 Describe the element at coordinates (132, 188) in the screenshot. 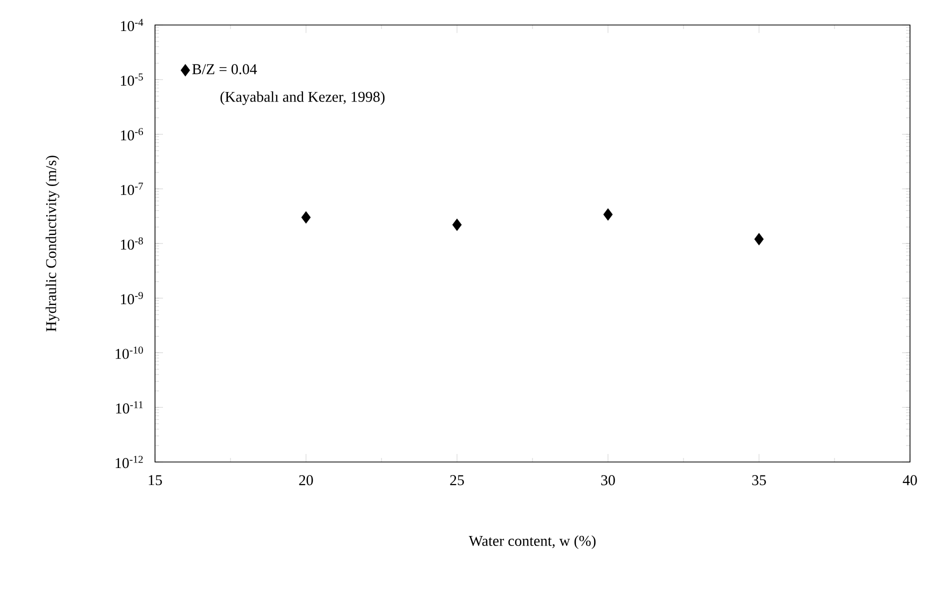

I see `y-tick-label: 10$^{-7}$` at that location.